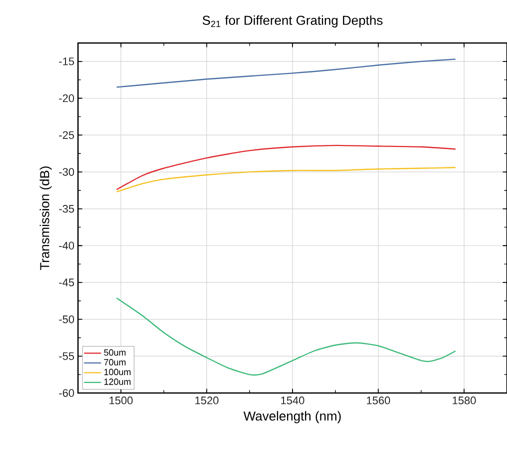 Image resolution: width=507 pixels, height=453 pixels. What do you see at coordinates (66, 246) in the screenshot?
I see `y-tick-label: -40` at bounding box center [66, 246].